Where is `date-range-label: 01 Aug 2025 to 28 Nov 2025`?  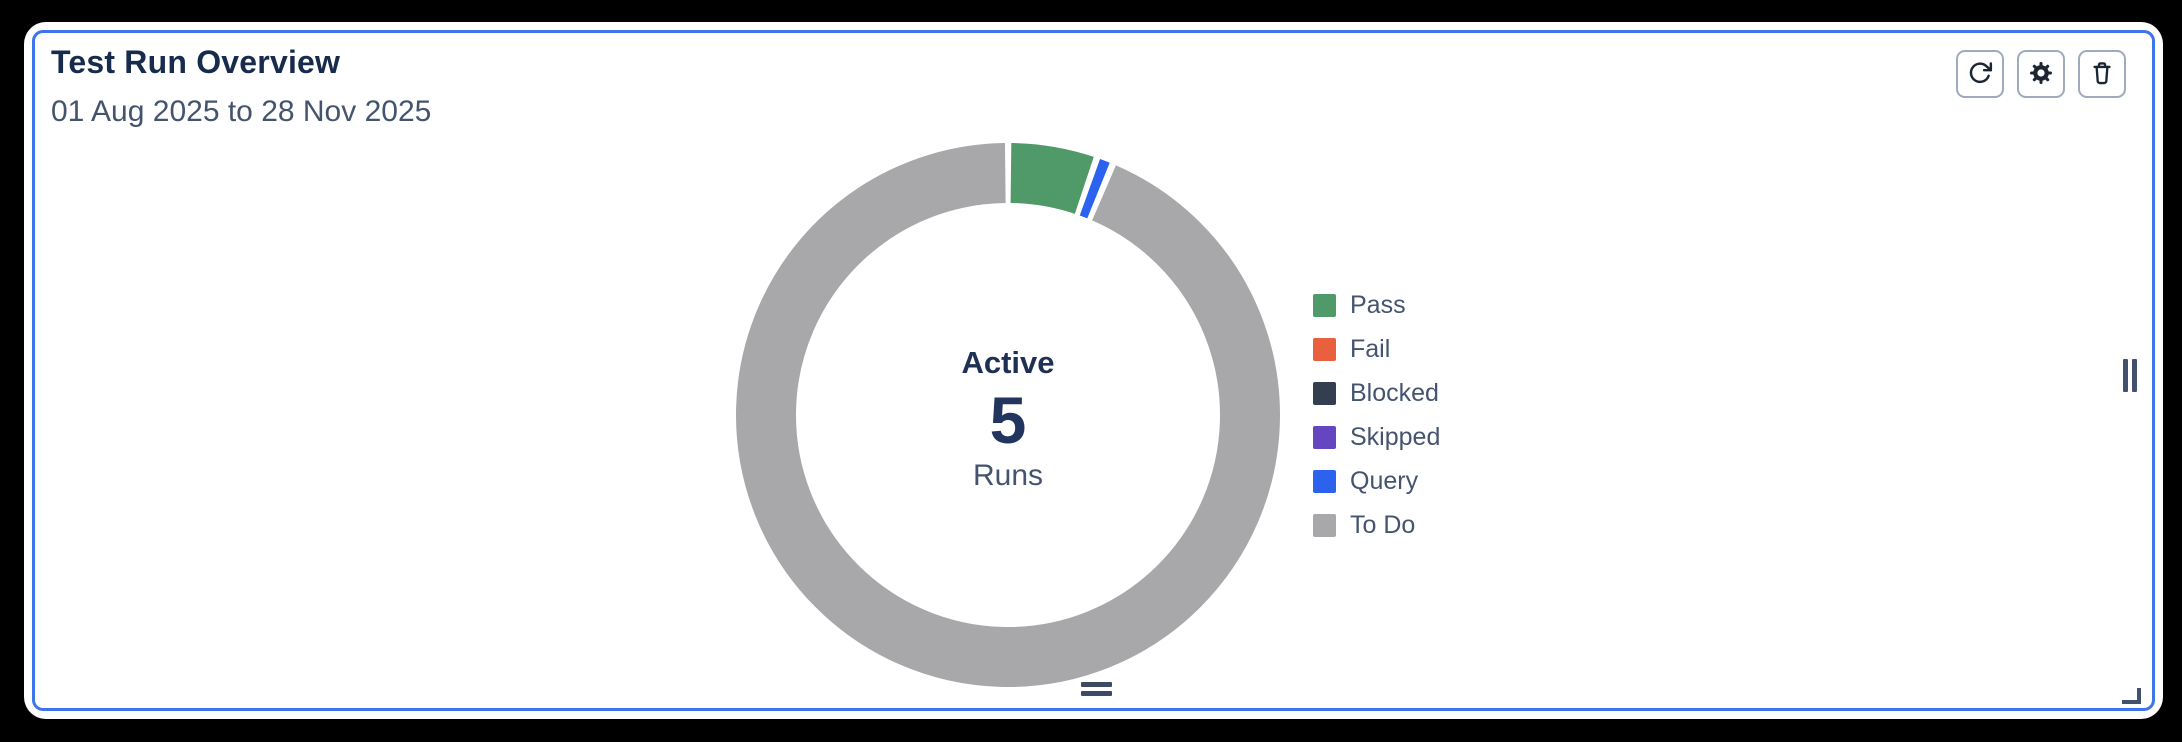
date-range-label: 01 Aug 2025 to 28 Nov 2025 is located at coordinates (241, 111).